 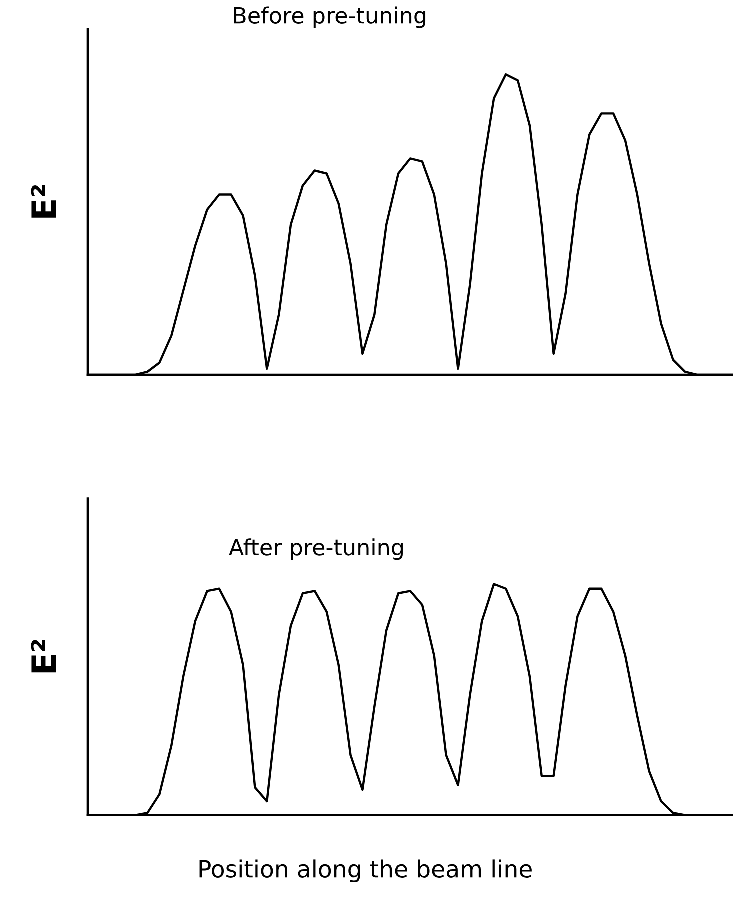 I want to click on chart-title: Before pre-tuning, so click(x=330, y=17).